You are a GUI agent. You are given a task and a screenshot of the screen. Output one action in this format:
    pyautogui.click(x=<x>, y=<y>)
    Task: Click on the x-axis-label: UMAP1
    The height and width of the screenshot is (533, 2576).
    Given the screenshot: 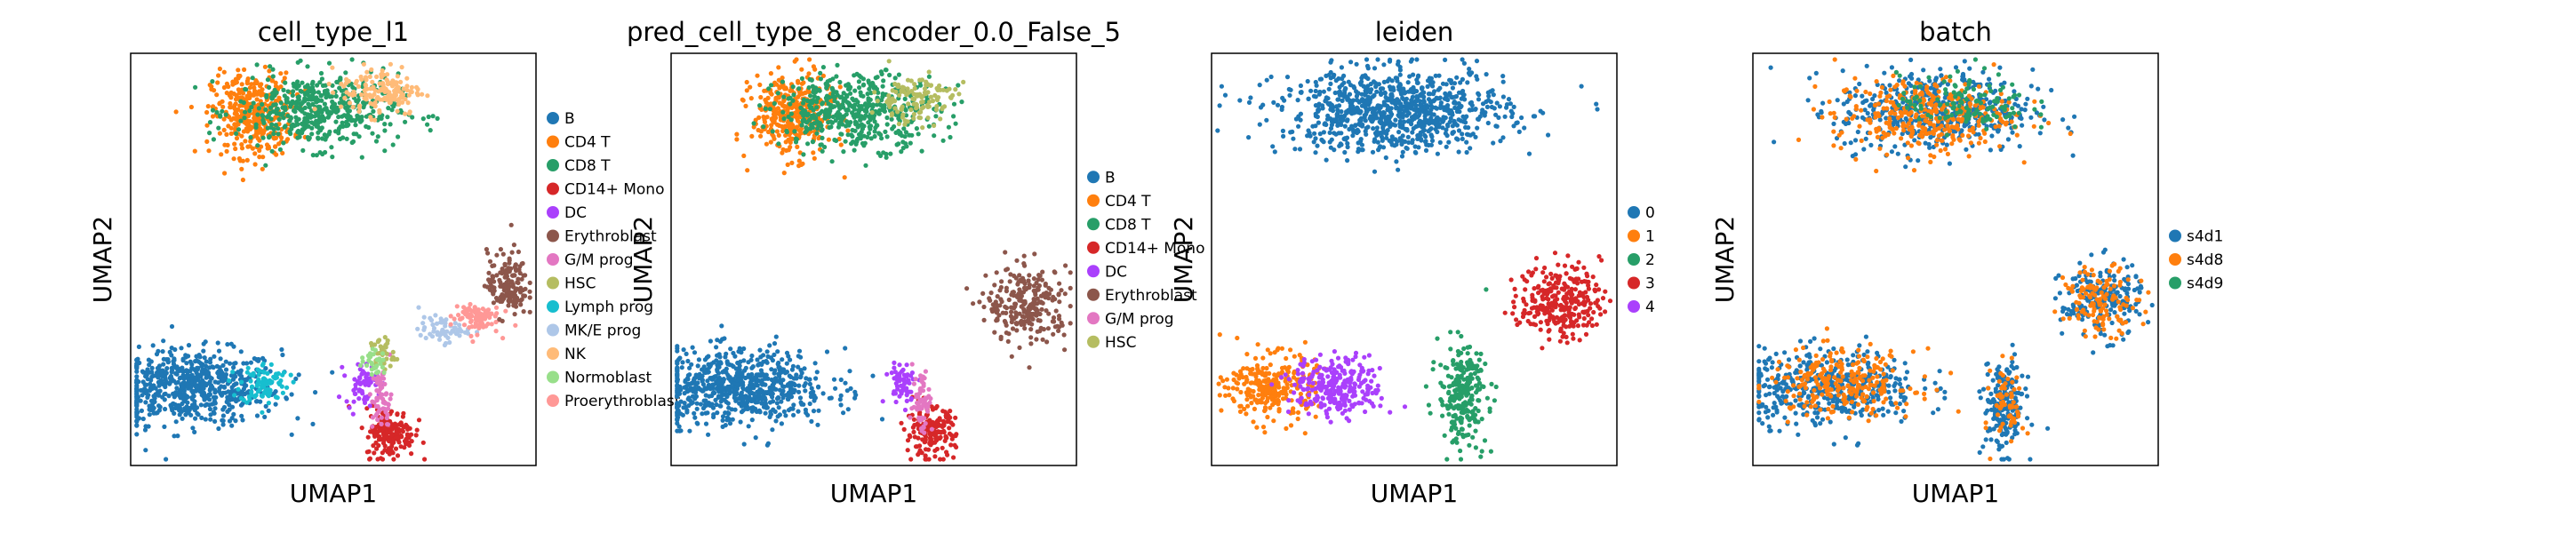 What is the action you would take?
    pyautogui.click(x=874, y=493)
    